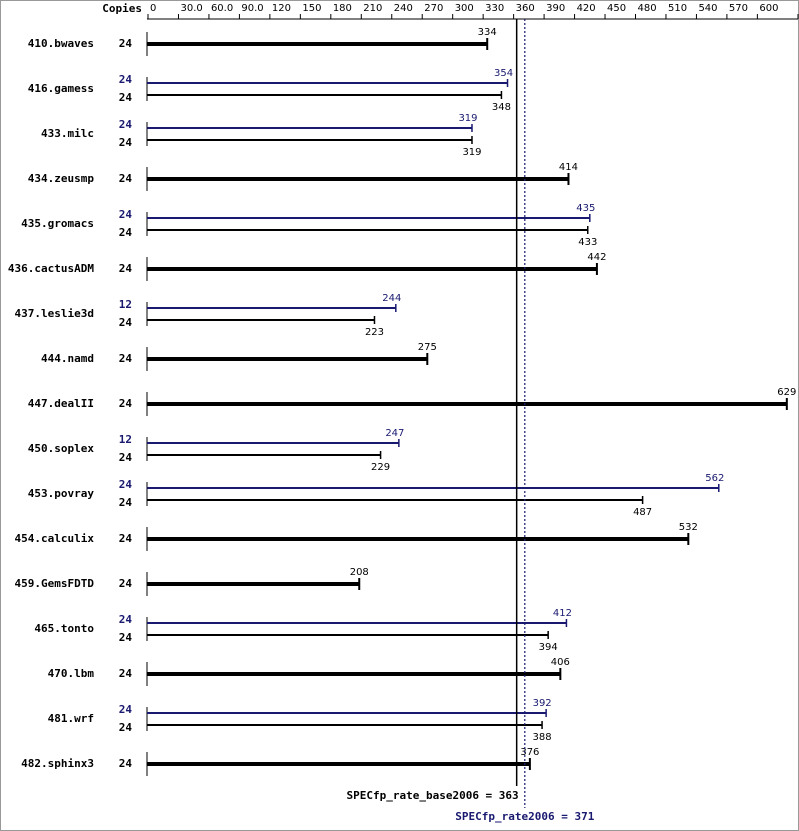 The image size is (799, 831). What do you see at coordinates (542, 737) in the screenshot?
I see `value-label: 388` at bounding box center [542, 737].